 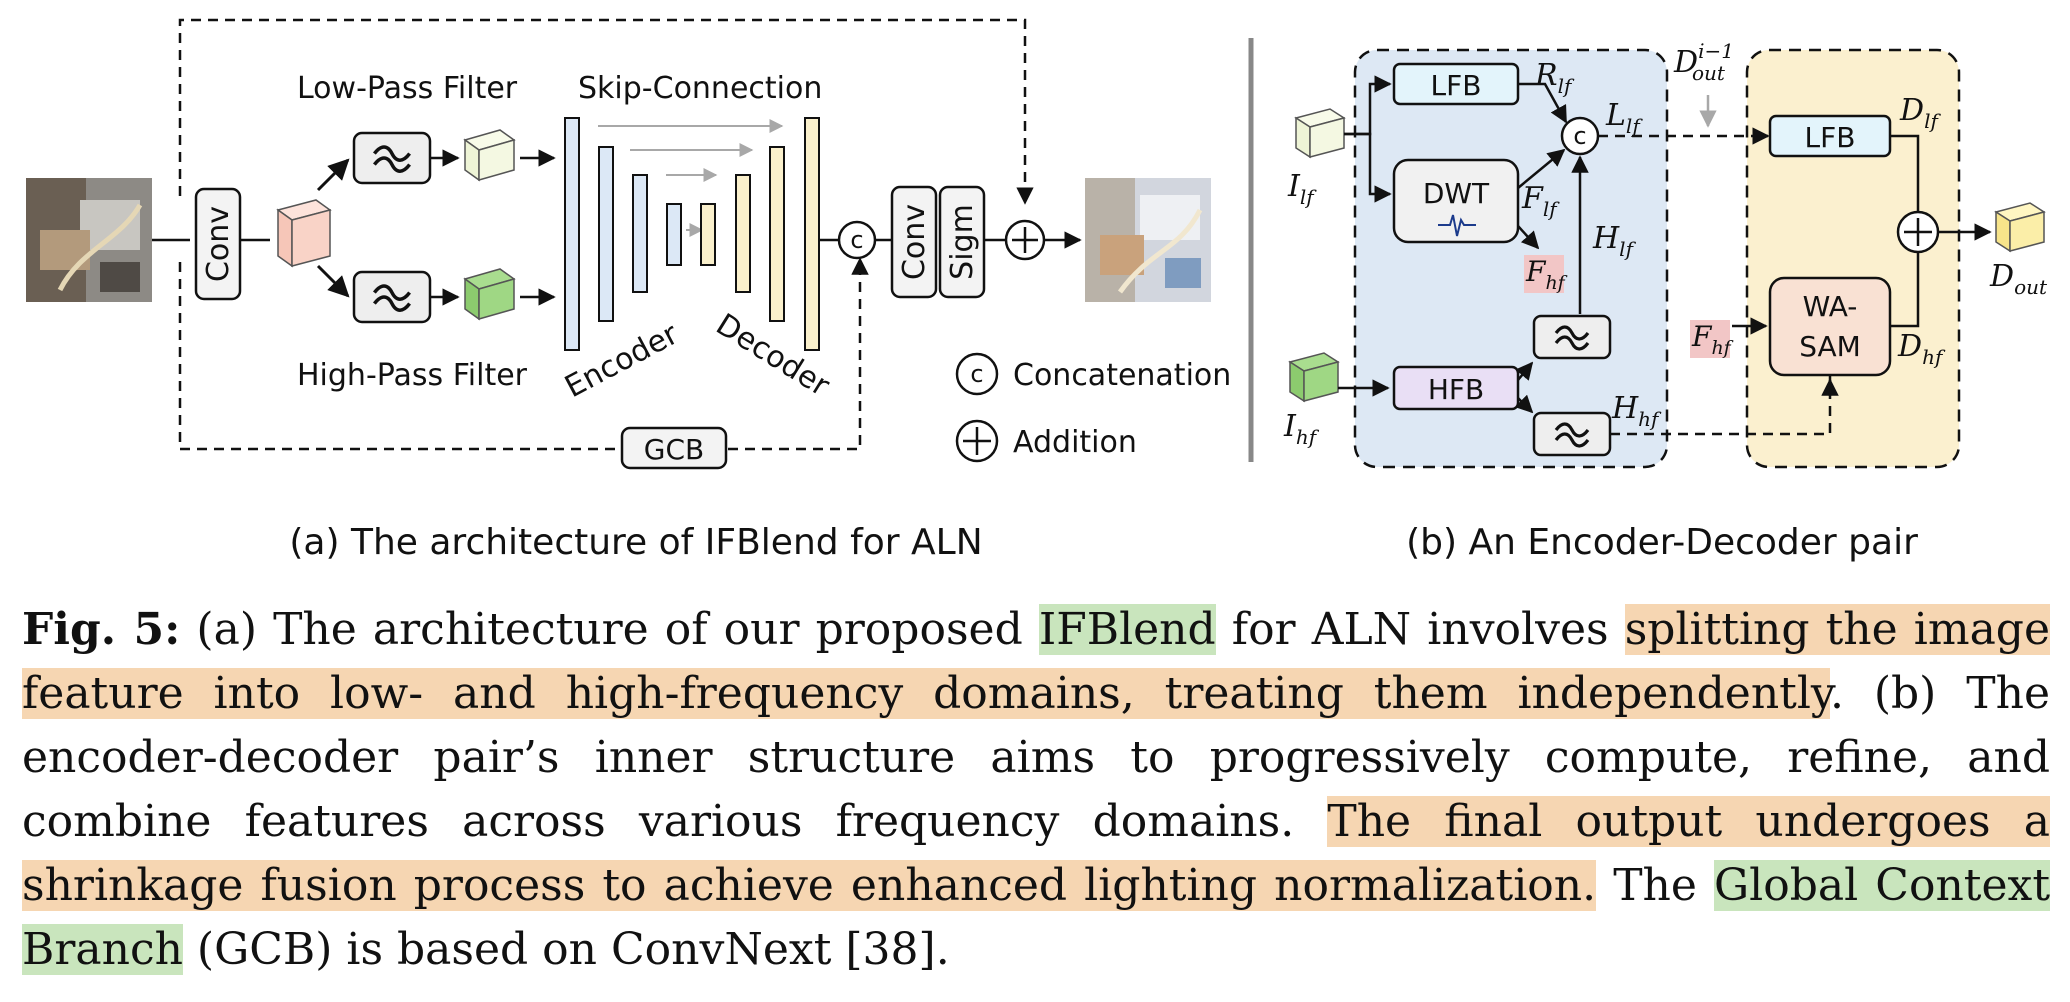 What do you see at coordinates (1636, 411) in the screenshot?
I see `H-hf-label: Hhf` at bounding box center [1636, 411].